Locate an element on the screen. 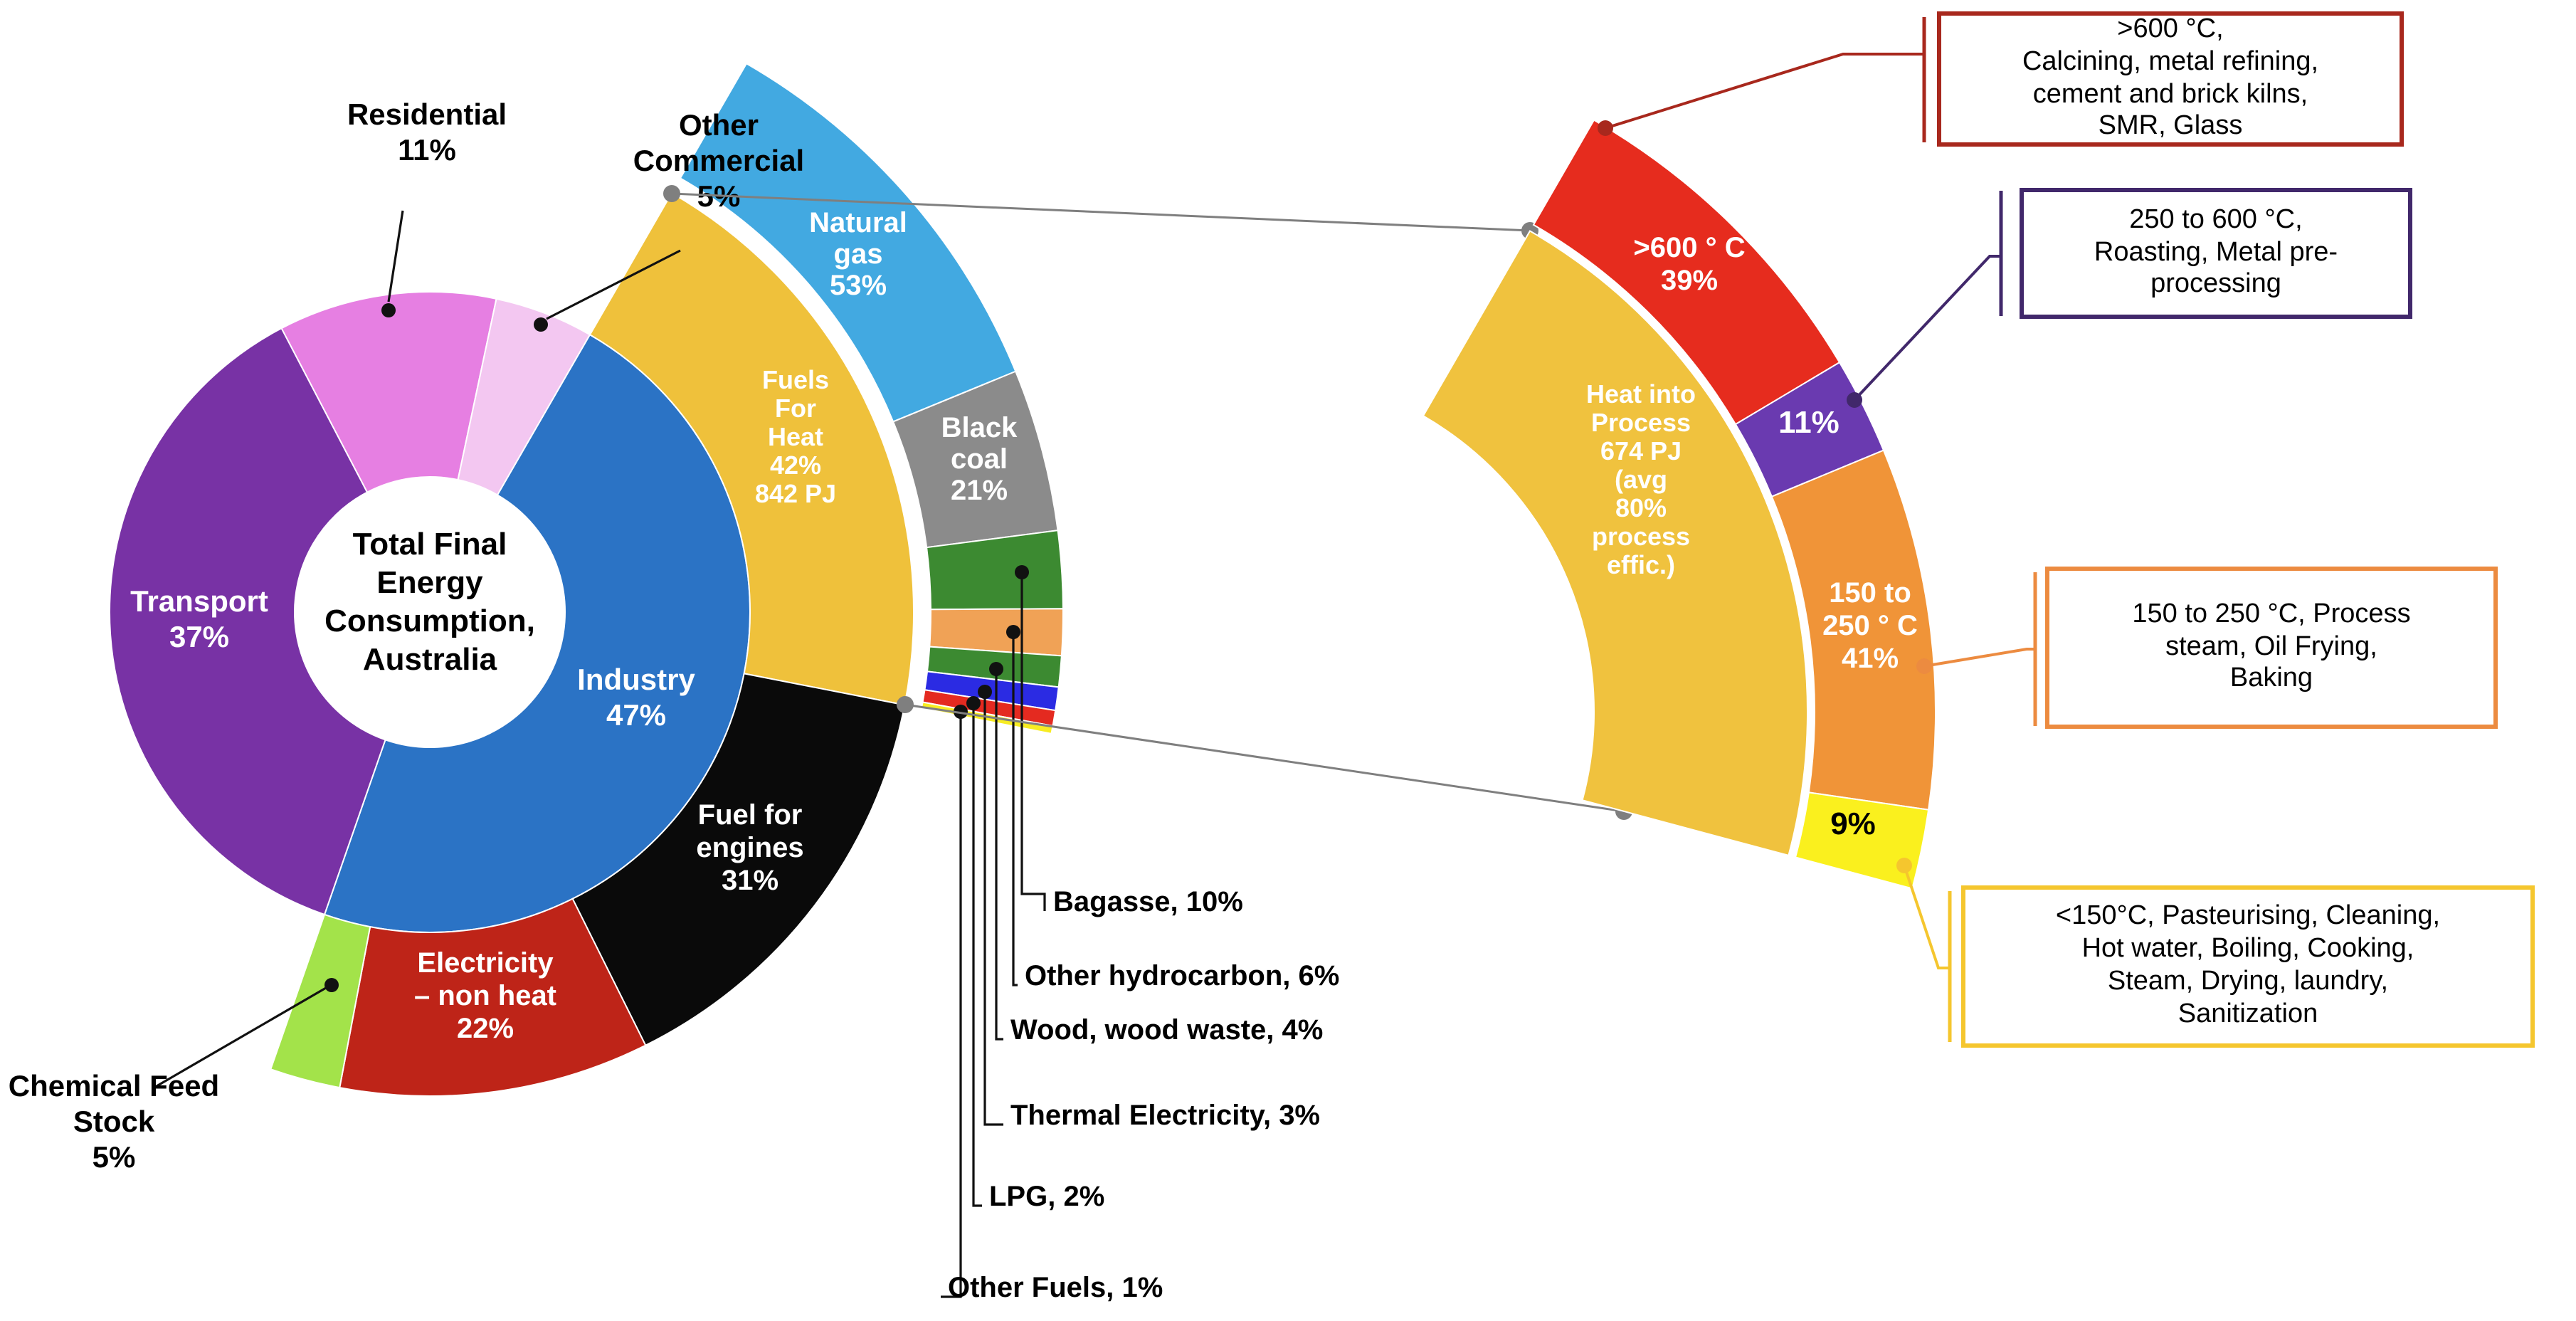 The image size is (2576, 1321). segment-fuel-for-engines is located at coordinates (738, 859).